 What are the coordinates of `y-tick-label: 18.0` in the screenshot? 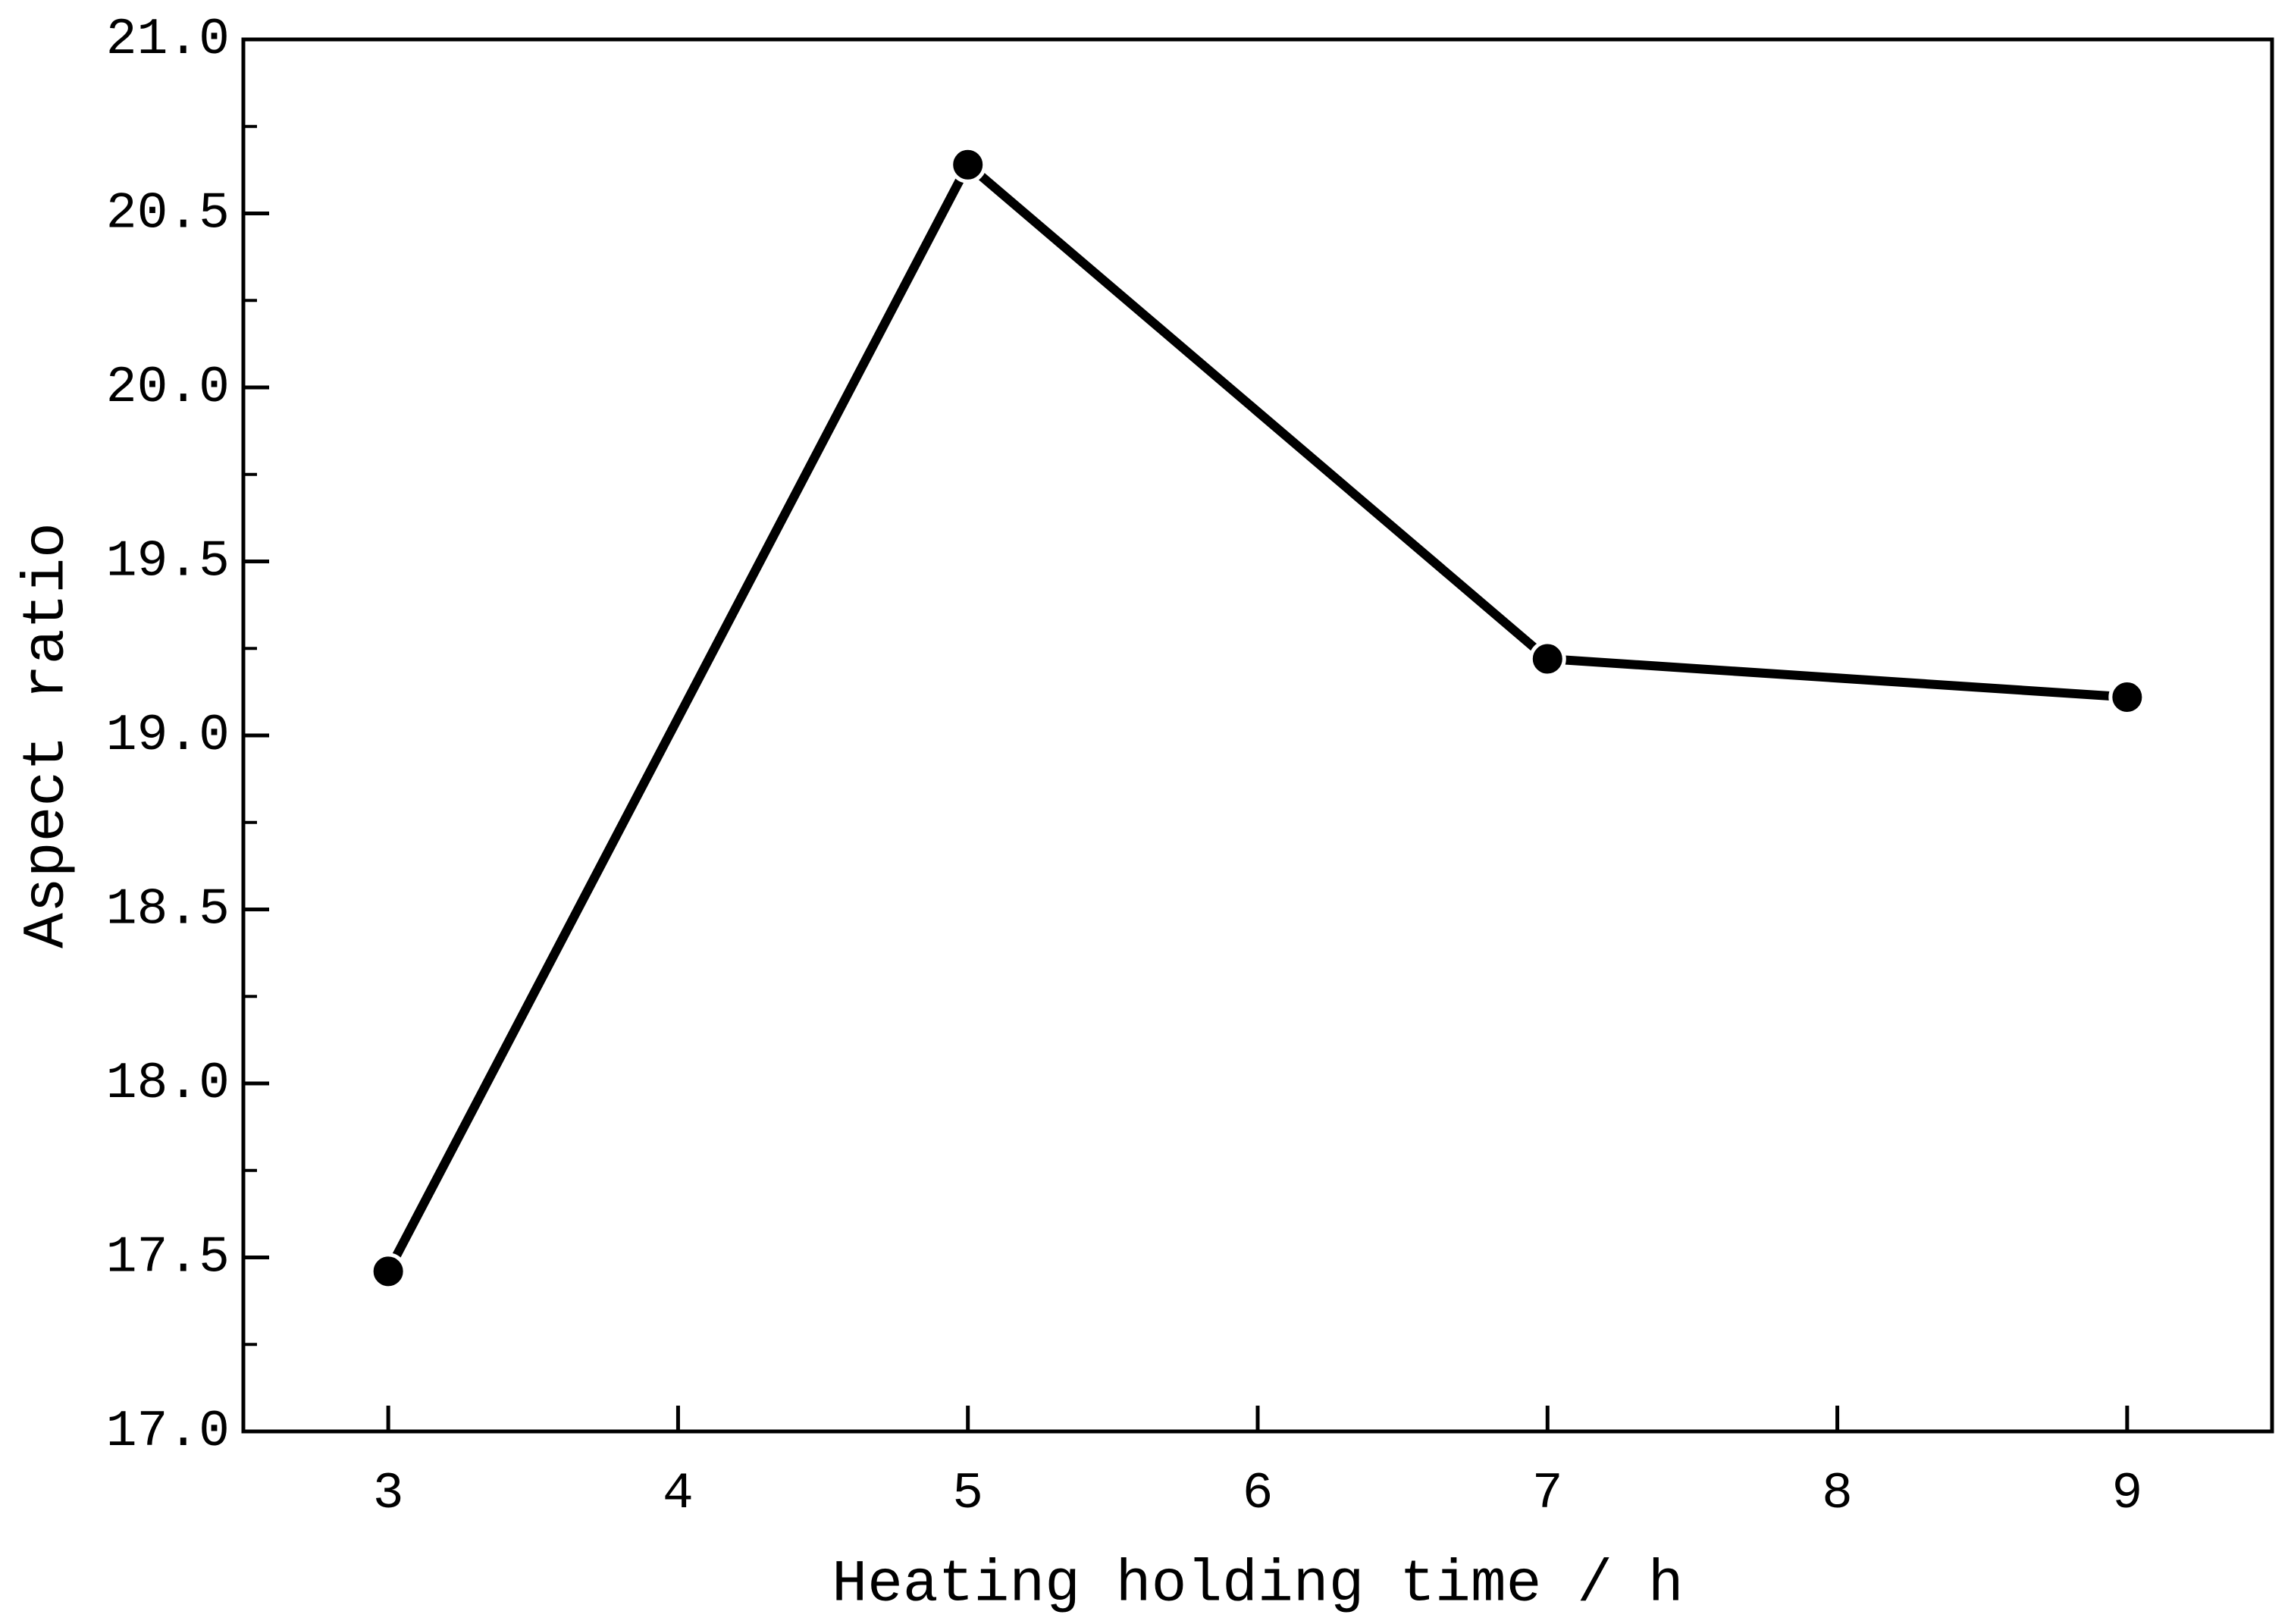 It's located at (168, 1084).